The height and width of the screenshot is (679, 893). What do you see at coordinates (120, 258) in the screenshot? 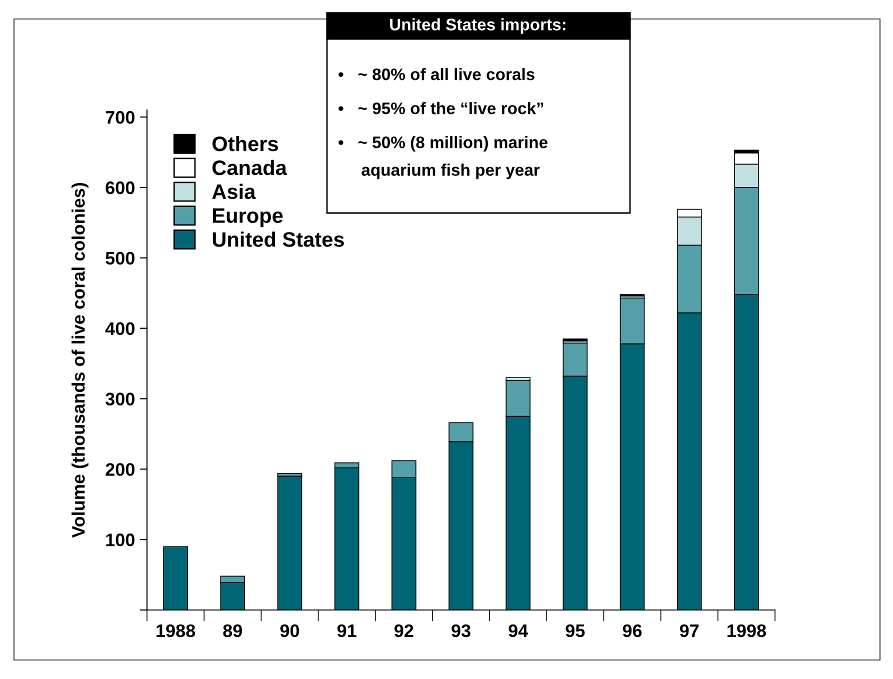
I see `y-tick-label: 500` at bounding box center [120, 258].